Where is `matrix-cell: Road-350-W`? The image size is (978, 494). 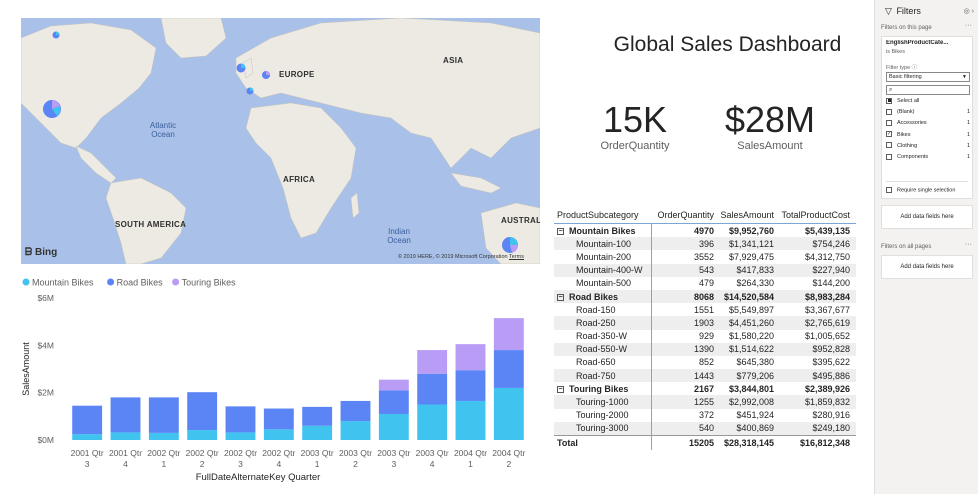
matrix-cell: Road-350-W is located at coordinates (602, 336).